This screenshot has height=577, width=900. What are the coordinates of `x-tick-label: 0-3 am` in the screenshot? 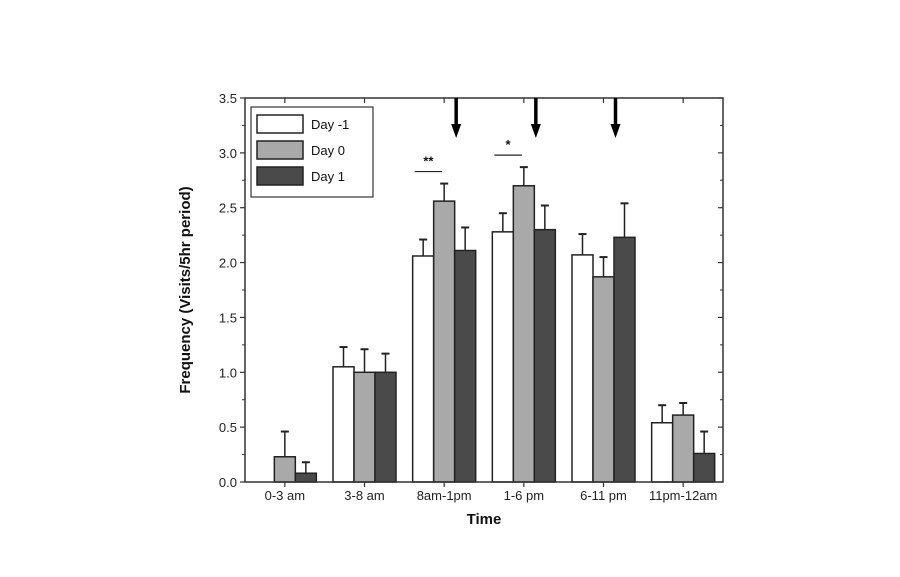 It's located at (285, 495).